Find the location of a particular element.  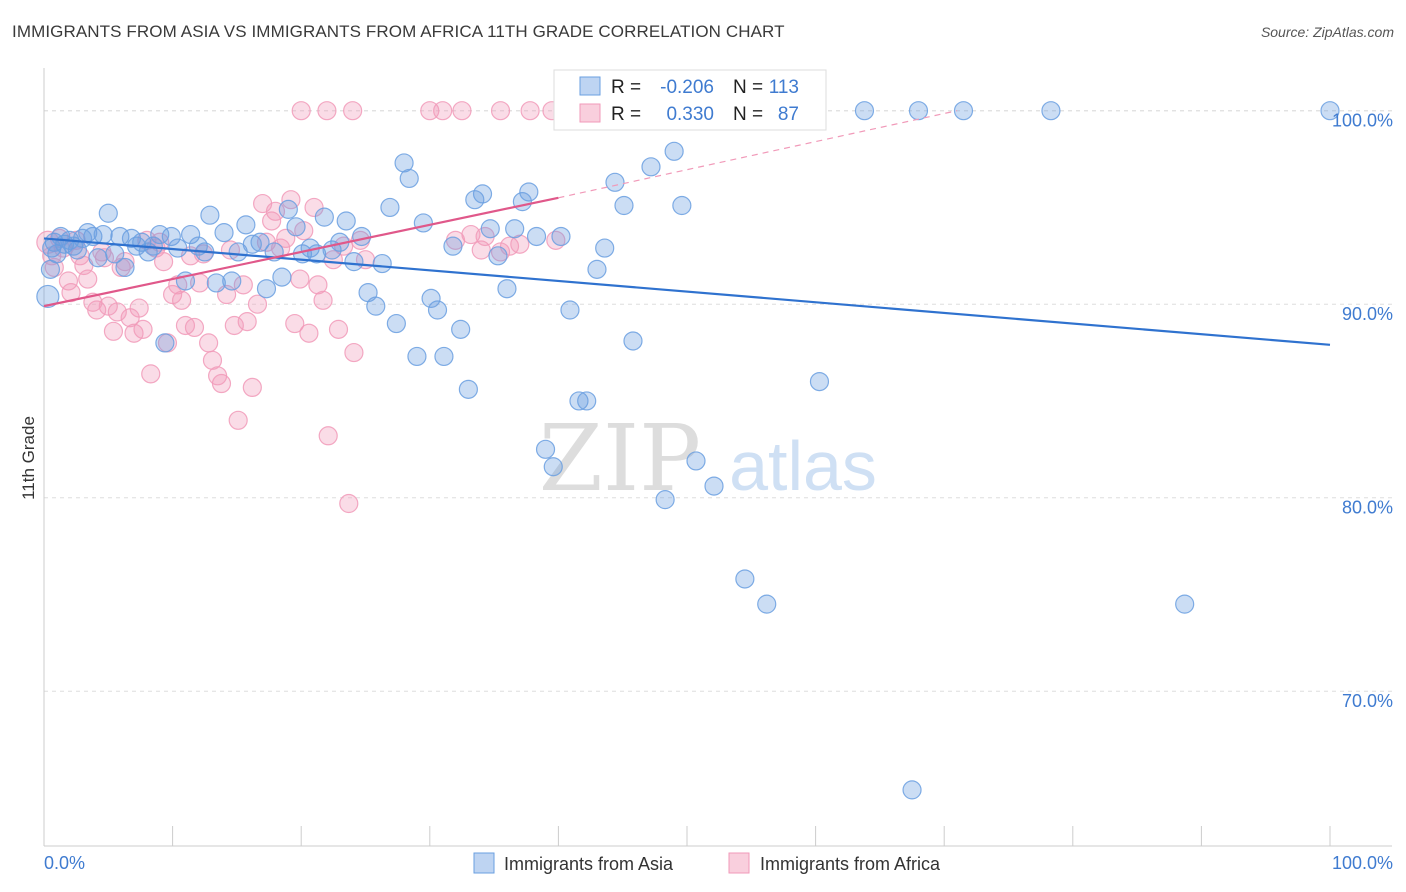

watermark: ZIP atlas is located at coordinates (708, 458).